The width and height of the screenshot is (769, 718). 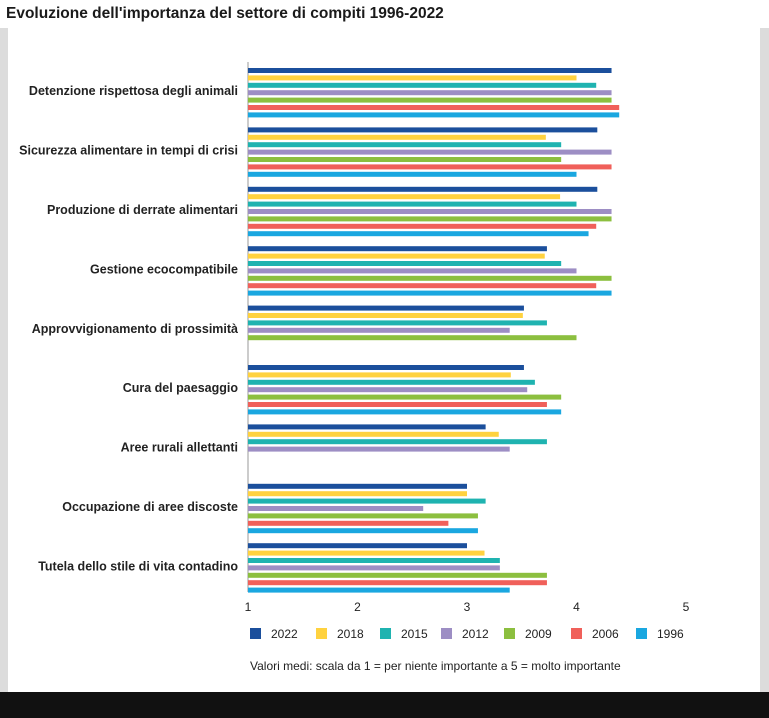 What do you see at coordinates (446, 633) in the screenshot?
I see `legend-swatch-2012` at bounding box center [446, 633].